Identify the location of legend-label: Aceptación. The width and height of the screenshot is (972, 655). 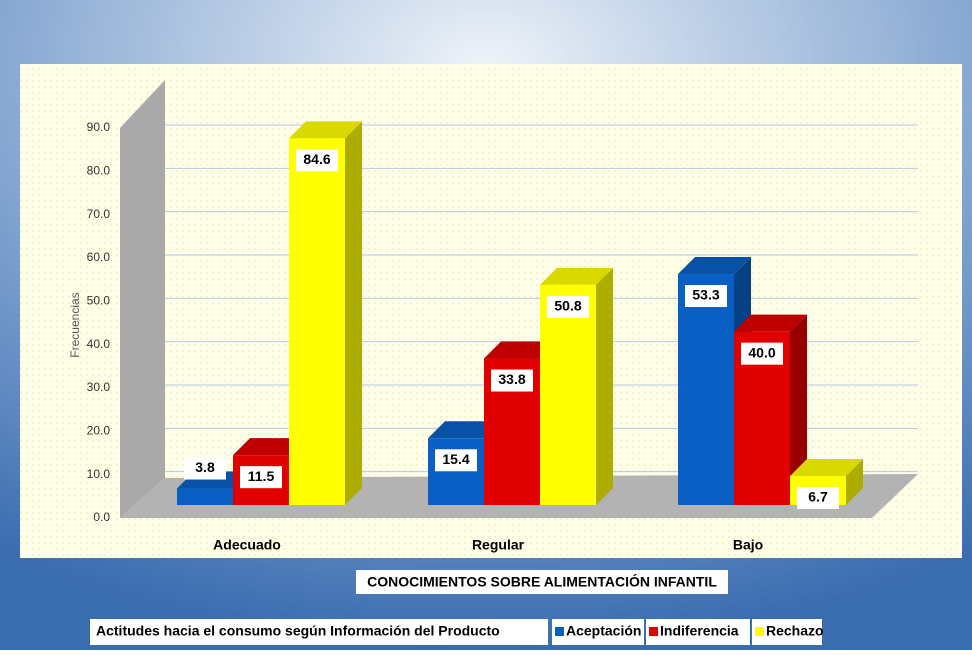
(603, 631).